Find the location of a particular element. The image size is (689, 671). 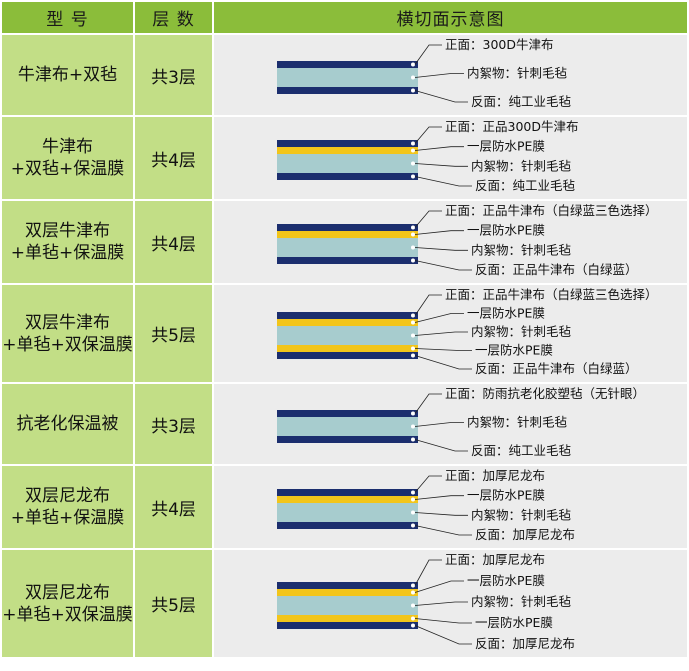

layer-count-cell: 共3层 is located at coordinates (173, 424).